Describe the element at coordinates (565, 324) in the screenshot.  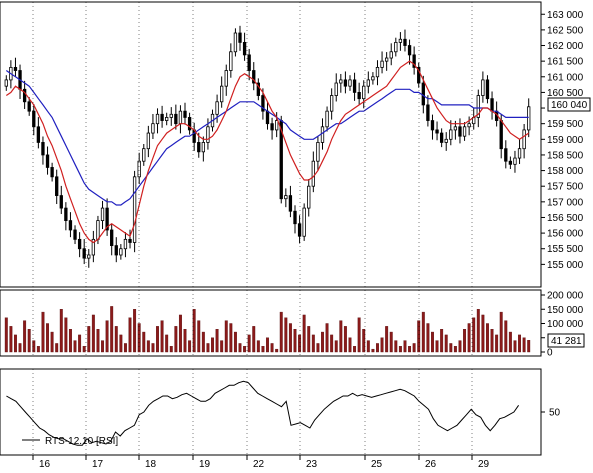
I see `volume-tick-label: 100 000` at that location.